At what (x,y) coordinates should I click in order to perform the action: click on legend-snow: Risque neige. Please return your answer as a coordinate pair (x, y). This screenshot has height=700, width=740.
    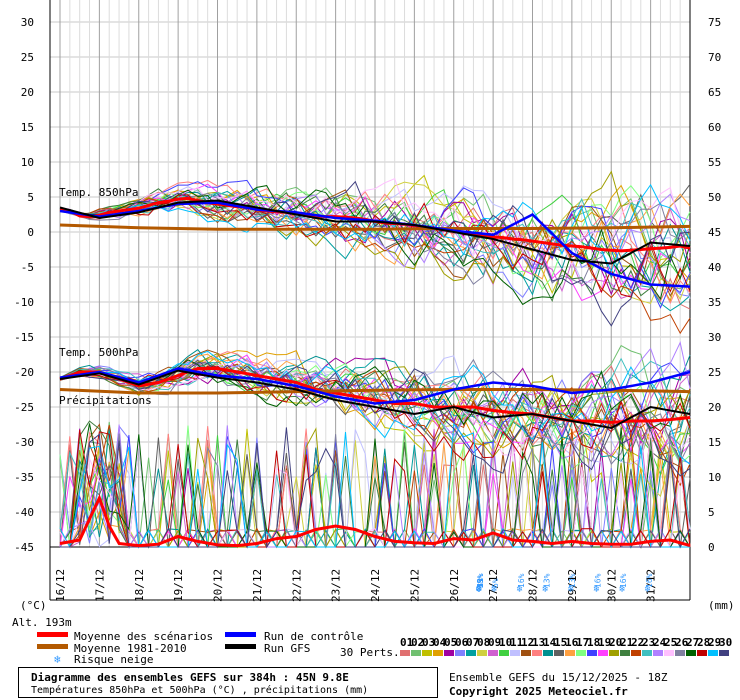
    Looking at the image, I should click on (113, 659).